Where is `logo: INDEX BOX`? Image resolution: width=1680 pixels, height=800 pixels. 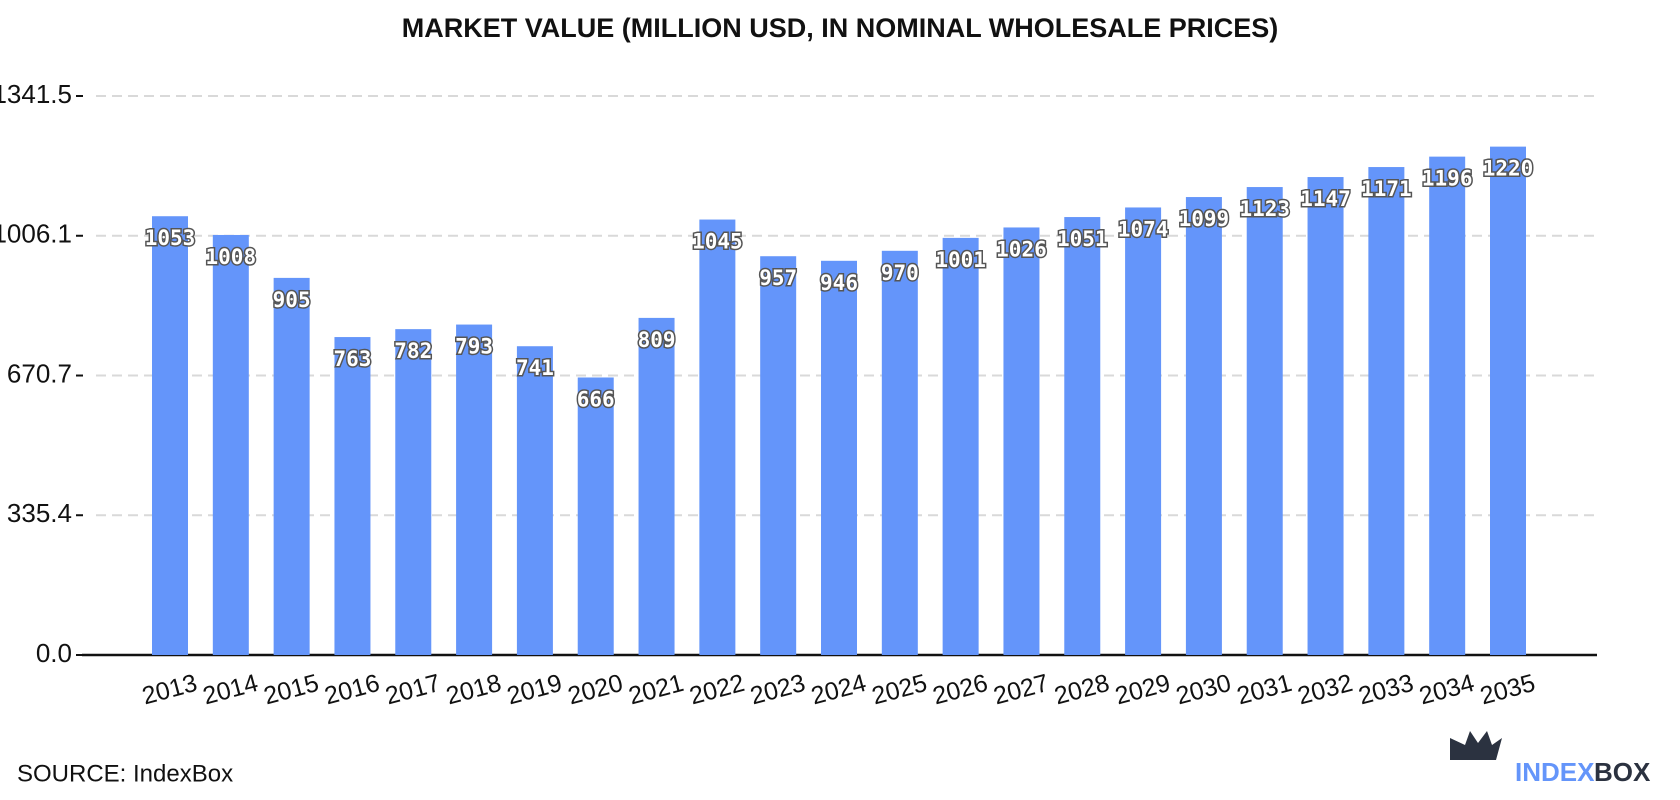 logo: INDEX BOX is located at coordinates (1550, 759).